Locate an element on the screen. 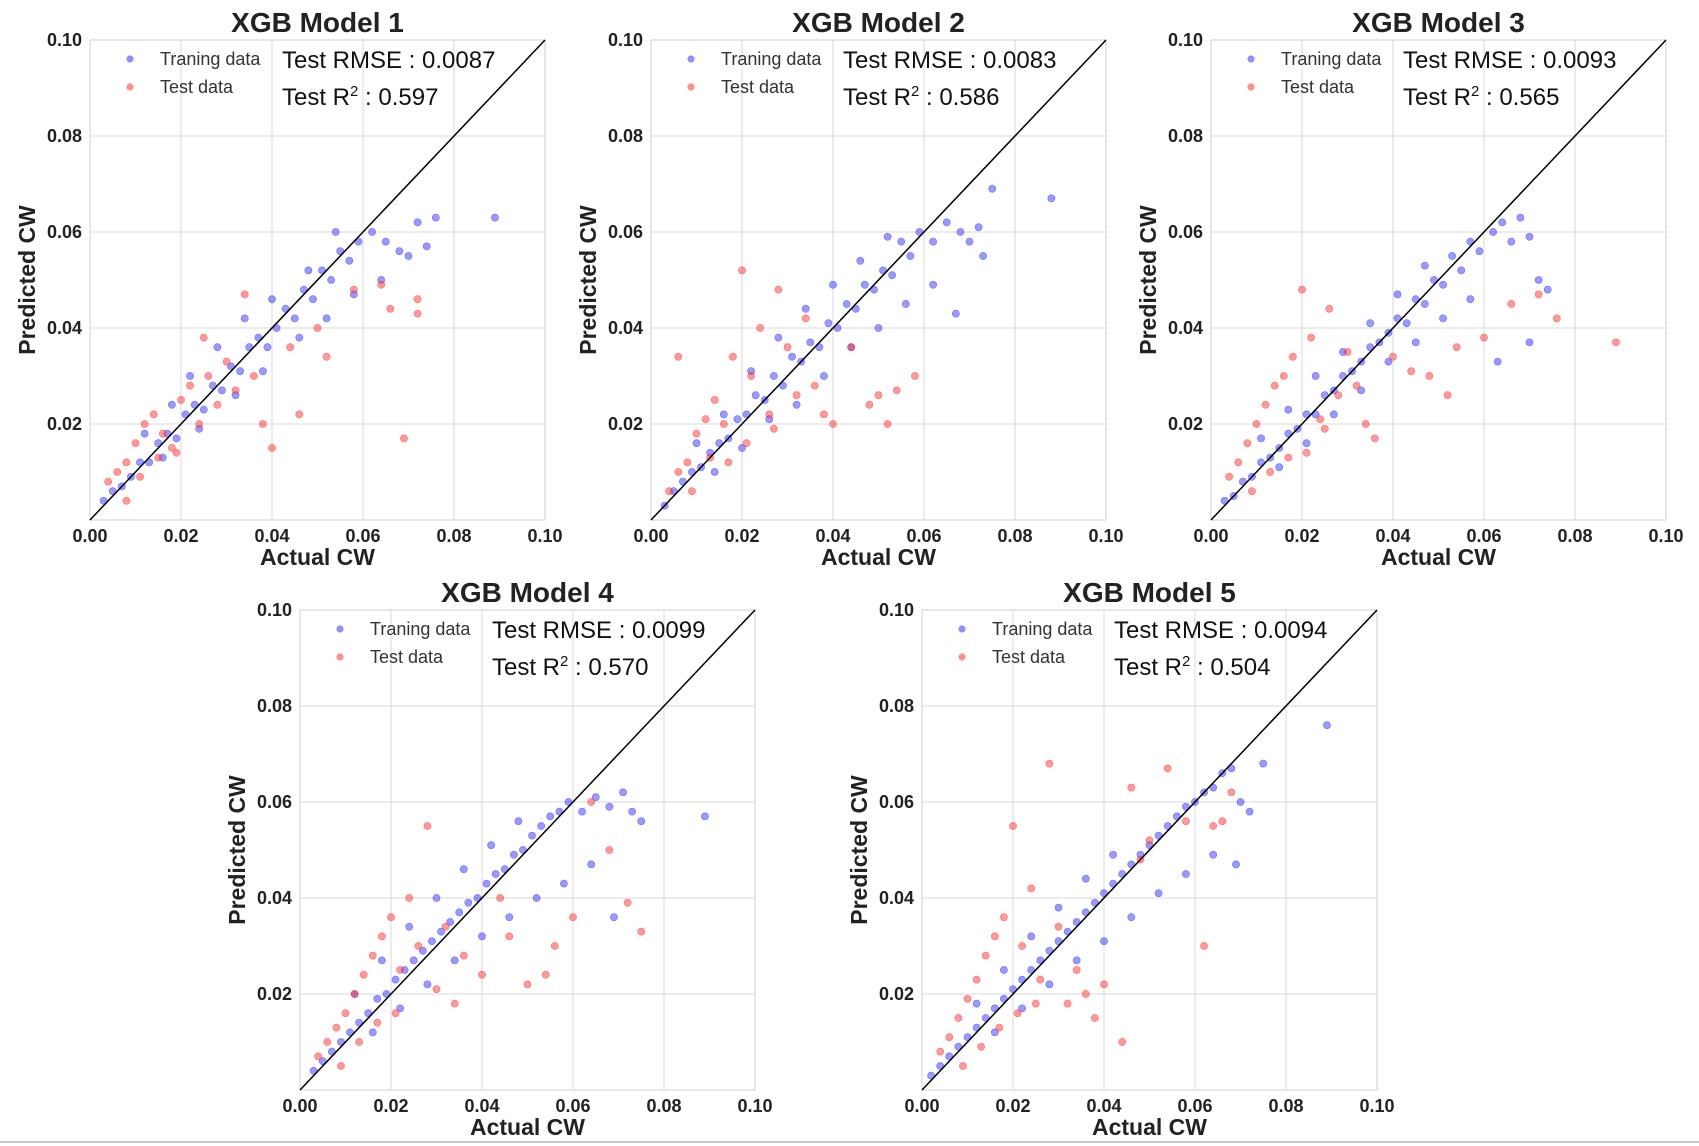  r2-annotation: Test R2 : 0.504 is located at coordinates (1192, 667).